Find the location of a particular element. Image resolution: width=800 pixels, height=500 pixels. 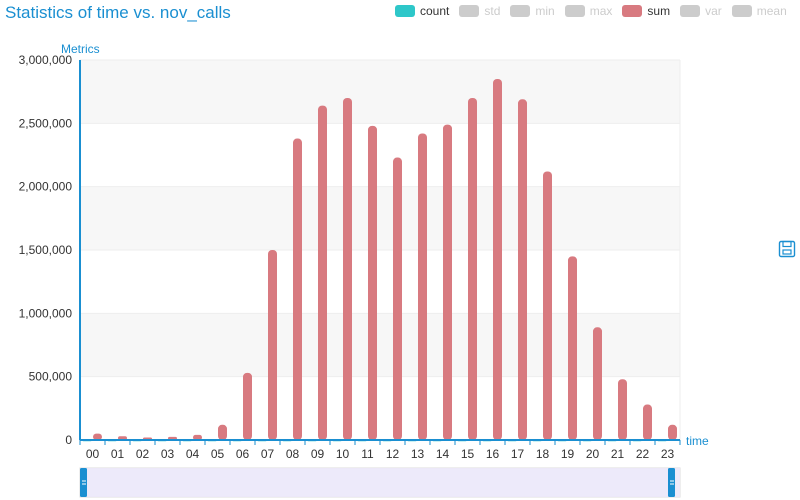

x-tick-label: 16 is located at coordinates (493, 454).